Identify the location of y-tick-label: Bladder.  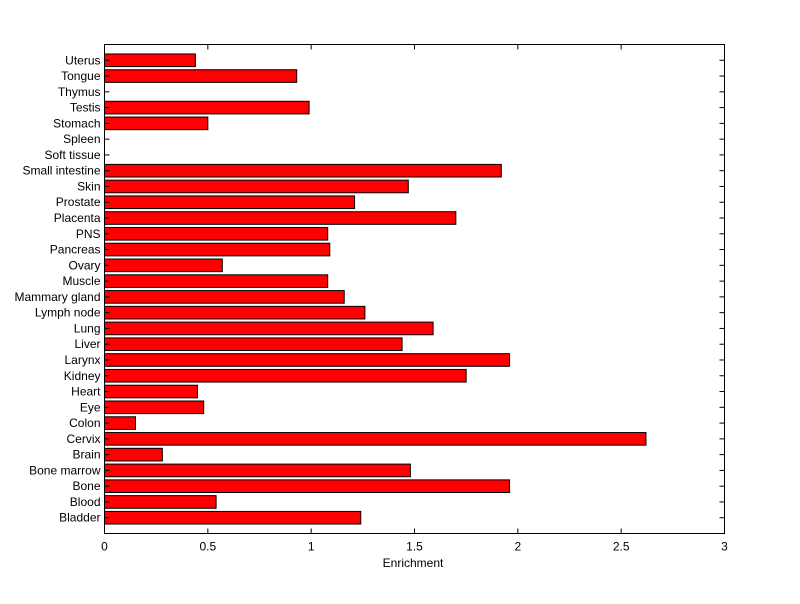
(79, 518).